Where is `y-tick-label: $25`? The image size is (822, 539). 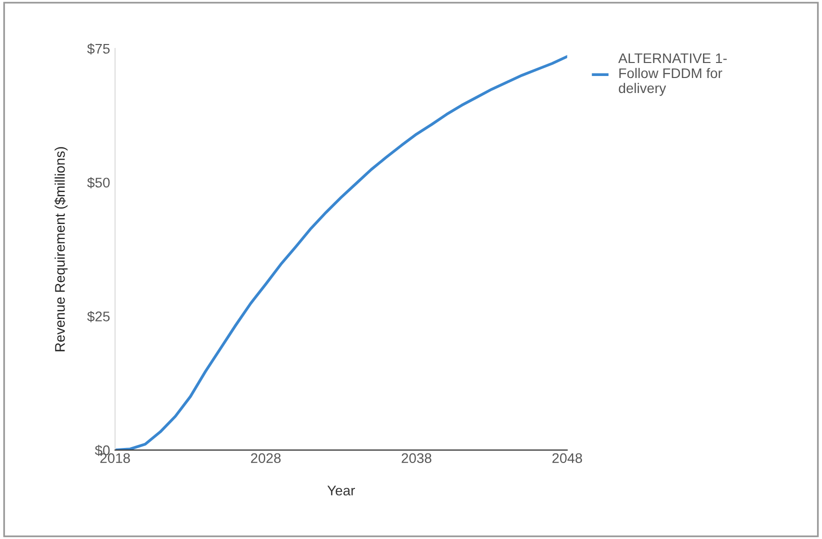 y-tick-label: $25 is located at coordinates (98, 316).